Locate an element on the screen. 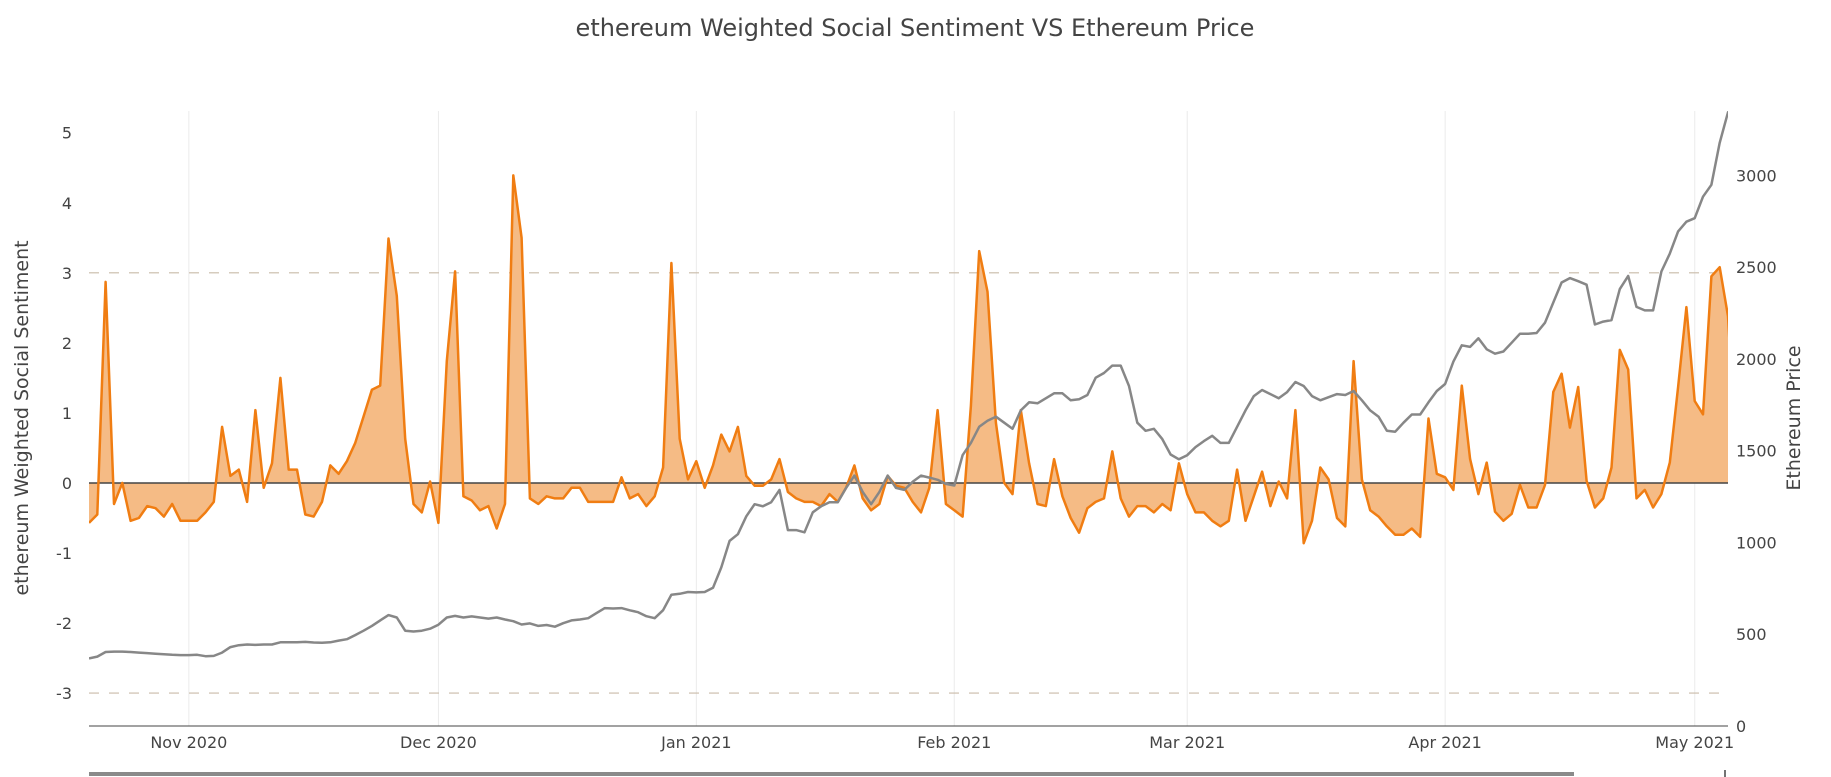 This screenshot has width=1831, height=777. x-tick-label: Jan 2021 is located at coordinates (695, 742).